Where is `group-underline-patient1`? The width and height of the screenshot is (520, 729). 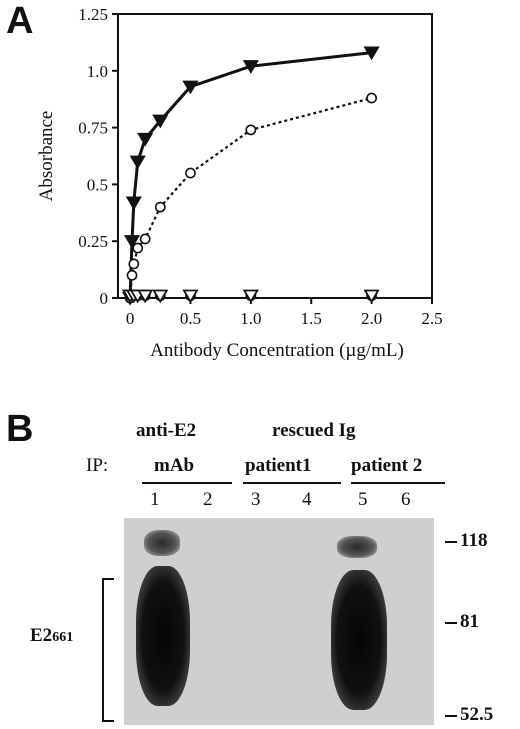 group-underline-patient1 is located at coordinates (292, 483).